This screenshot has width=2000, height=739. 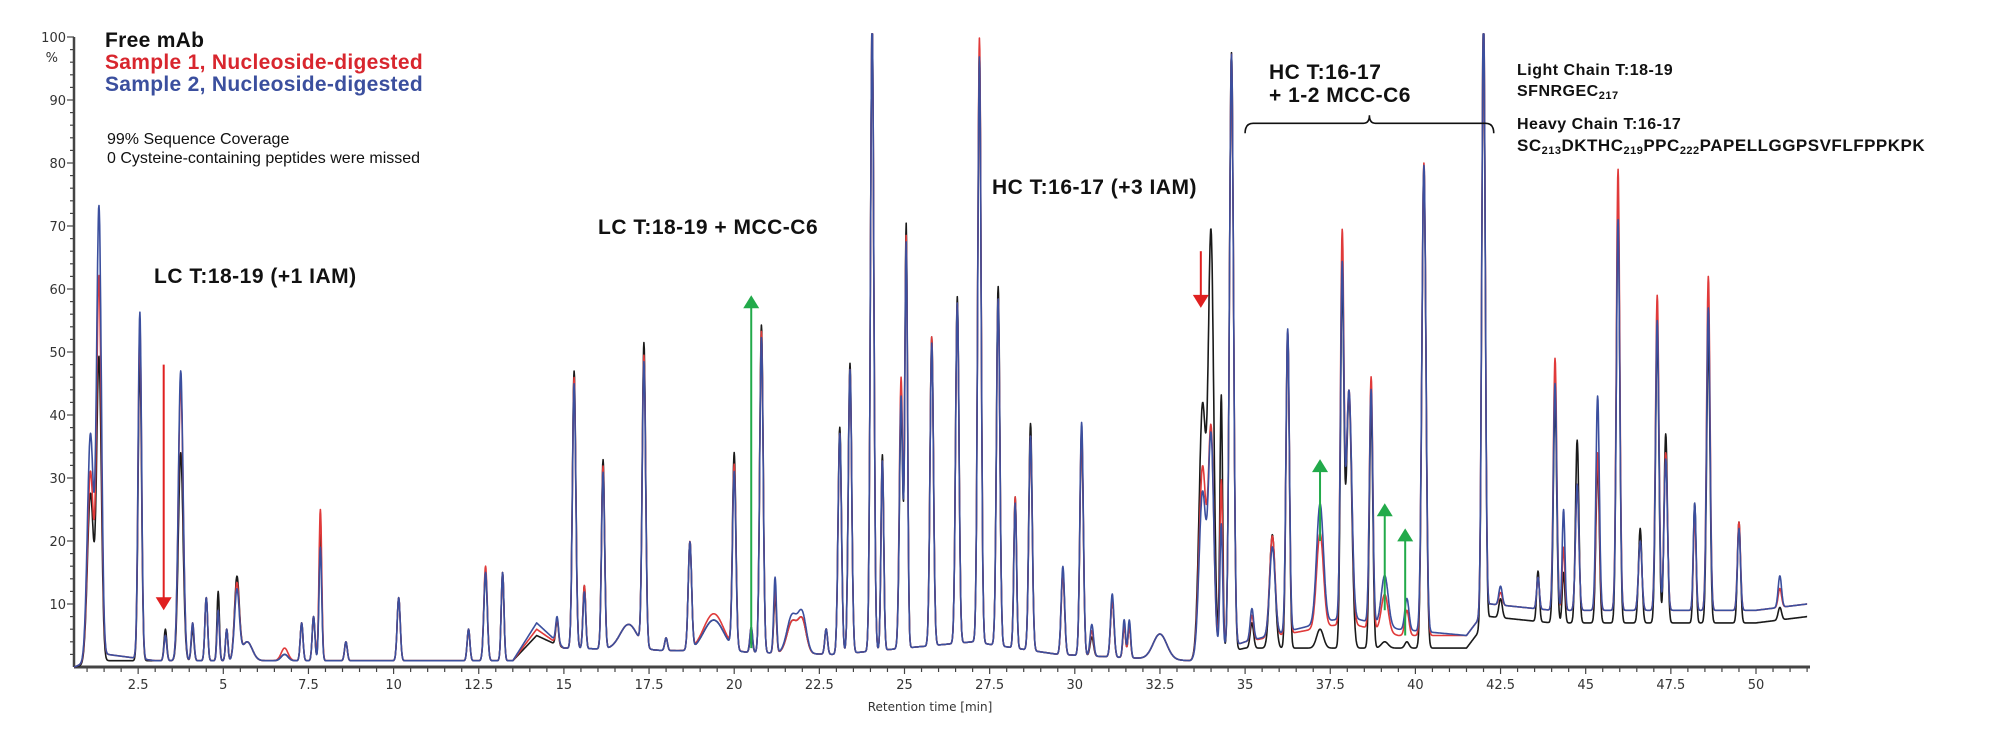 I want to click on legend-sample-2: Sample 2, Nucleoside-digested, so click(x=264, y=84).